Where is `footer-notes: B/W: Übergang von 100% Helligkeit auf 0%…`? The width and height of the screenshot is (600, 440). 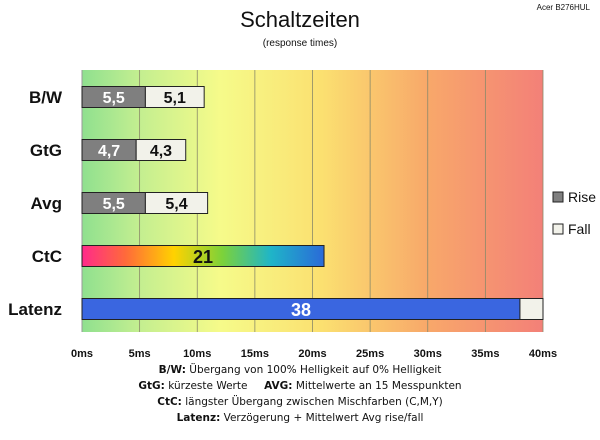 footer-notes: B/W: Übergang von 100% Helligkeit auf 0%… is located at coordinates (300, 394).